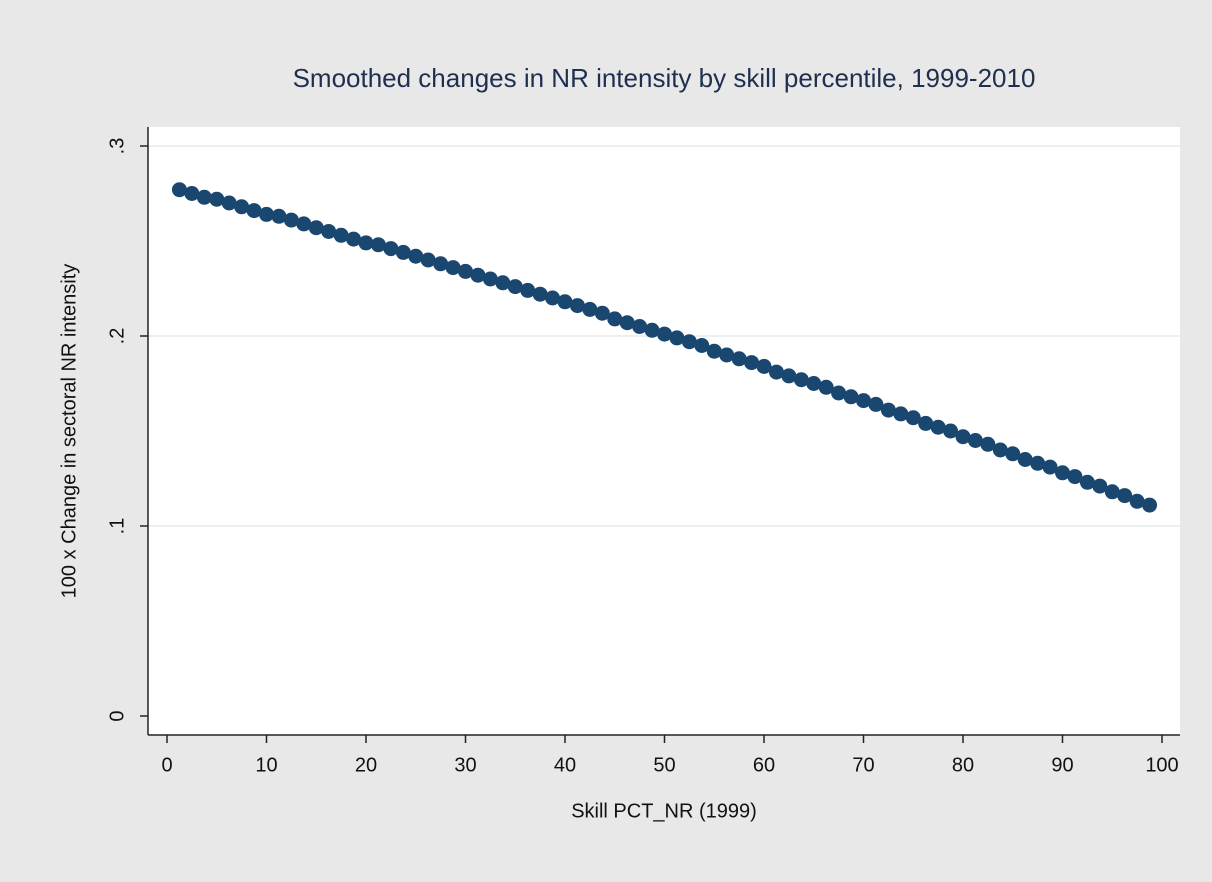 Image resolution: width=1212 pixels, height=882 pixels. What do you see at coordinates (1062, 765) in the screenshot?
I see `x-tick-label: 90` at bounding box center [1062, 765].